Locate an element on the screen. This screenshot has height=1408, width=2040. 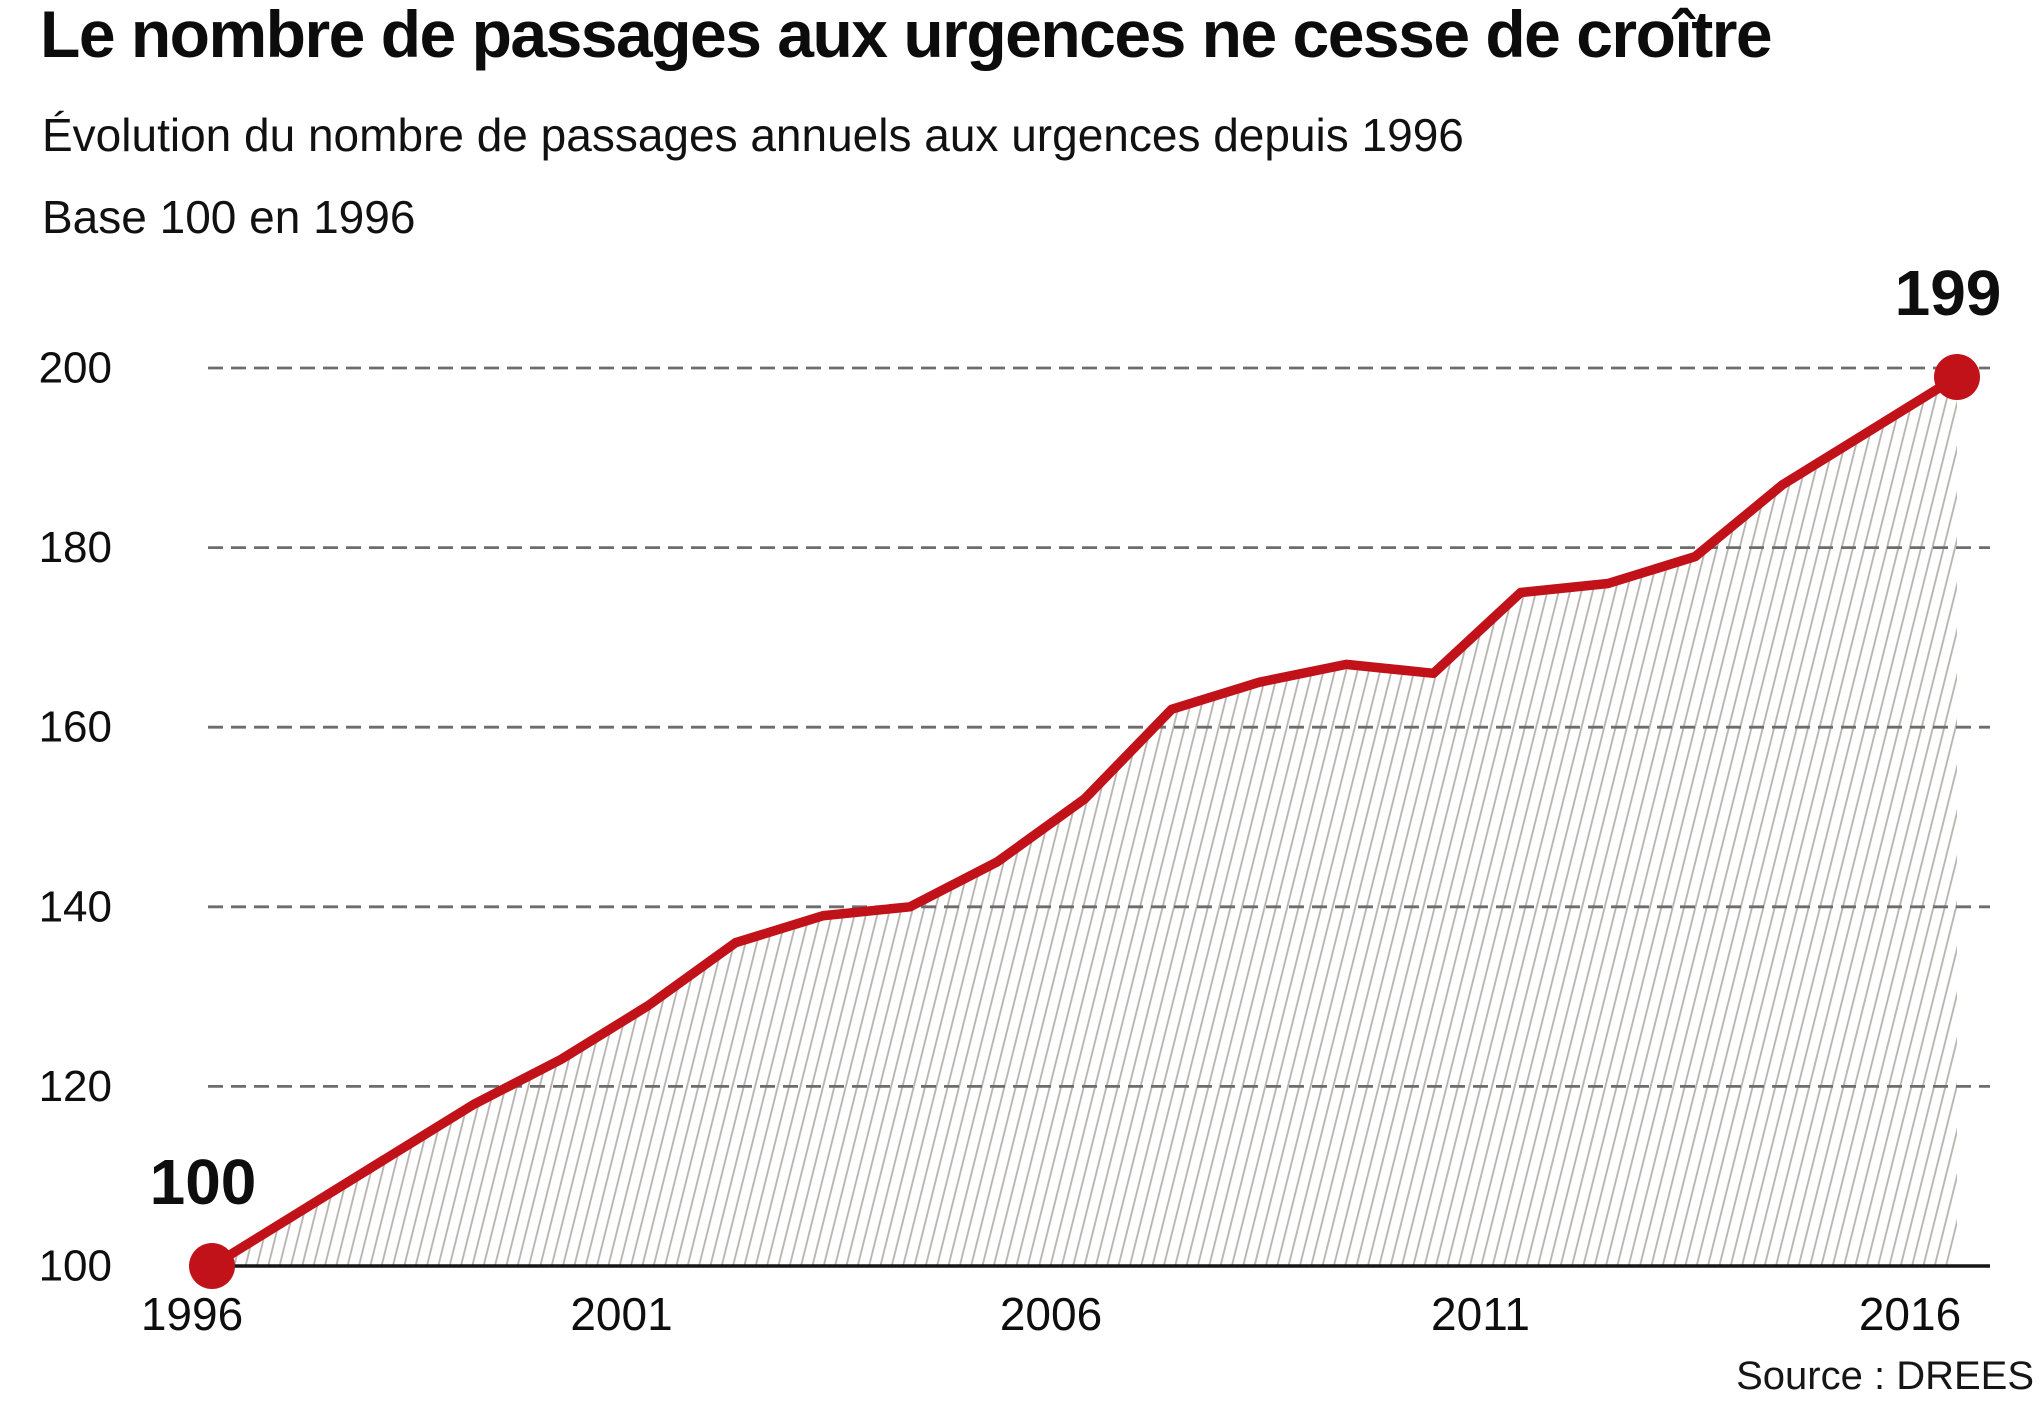
y-tick-label: 120 is located at coordinates (75, 1086).